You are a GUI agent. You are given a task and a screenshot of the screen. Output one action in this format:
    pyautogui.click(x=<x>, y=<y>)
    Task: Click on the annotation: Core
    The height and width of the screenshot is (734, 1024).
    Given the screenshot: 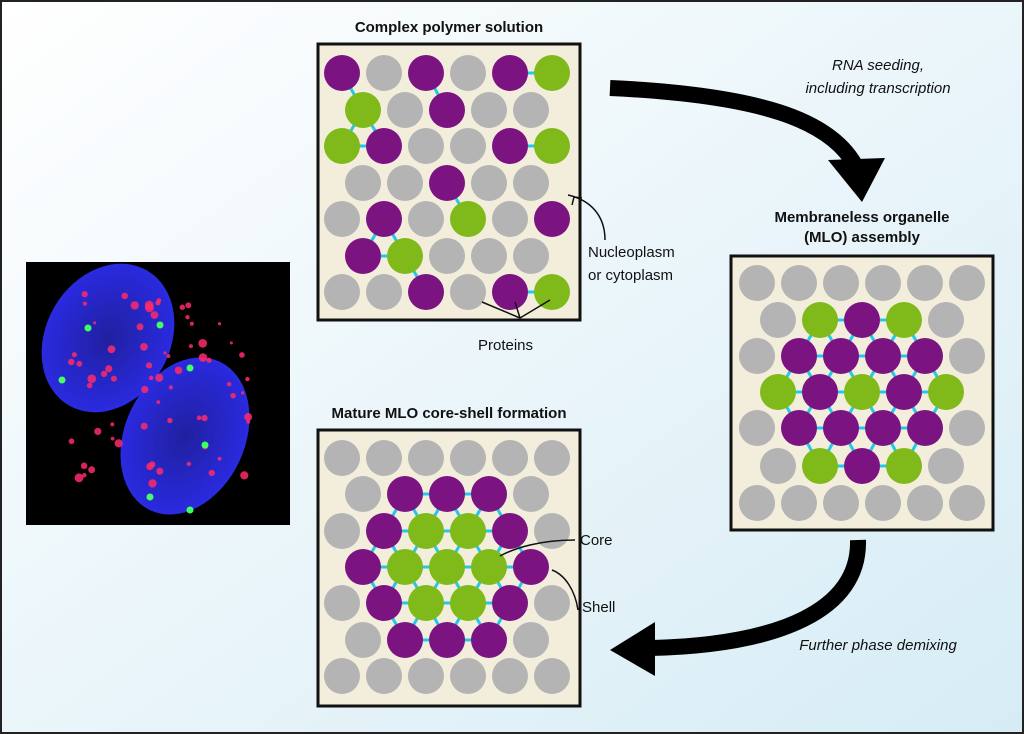 What is the action you would take?
    pyautogui.click(x=596, y=540)
    